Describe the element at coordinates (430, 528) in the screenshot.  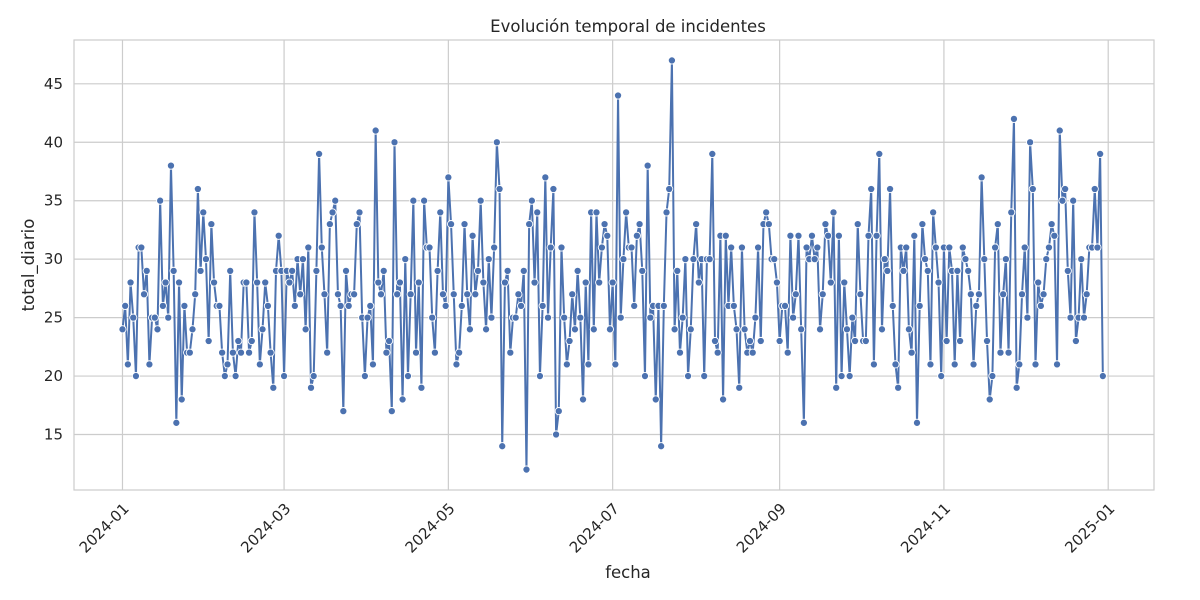
I see `x-tick-label: 2024-05` at that location.